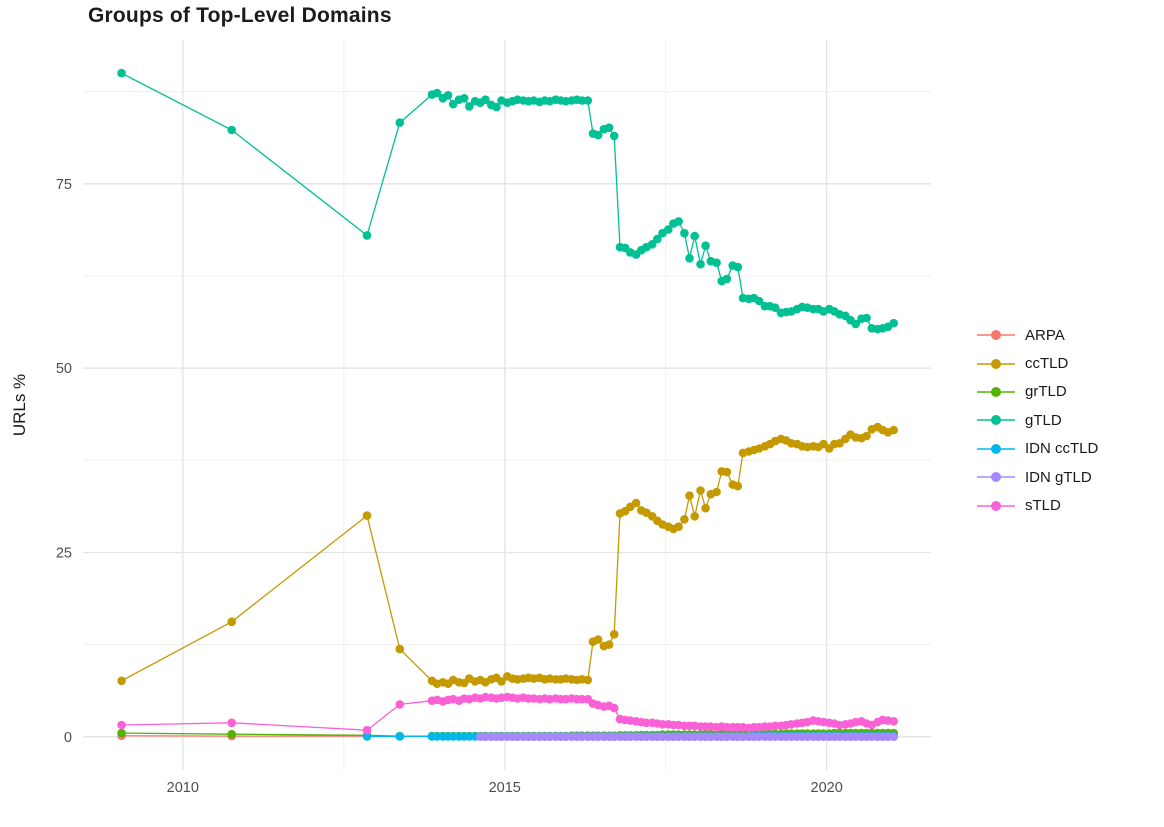  Describe the element at coordinates (996, 448) in the screenshot. I see `legend-key-idn-cctld` at that location.